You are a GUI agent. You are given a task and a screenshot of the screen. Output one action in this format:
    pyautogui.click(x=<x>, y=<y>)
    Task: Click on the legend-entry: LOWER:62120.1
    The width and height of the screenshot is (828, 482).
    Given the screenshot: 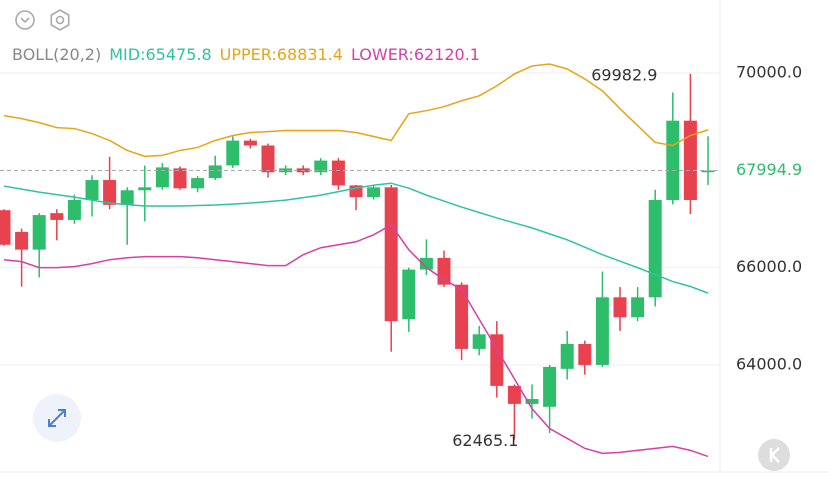 What is the action you would take?
    pyautogui.click(x=415, y=54)
    